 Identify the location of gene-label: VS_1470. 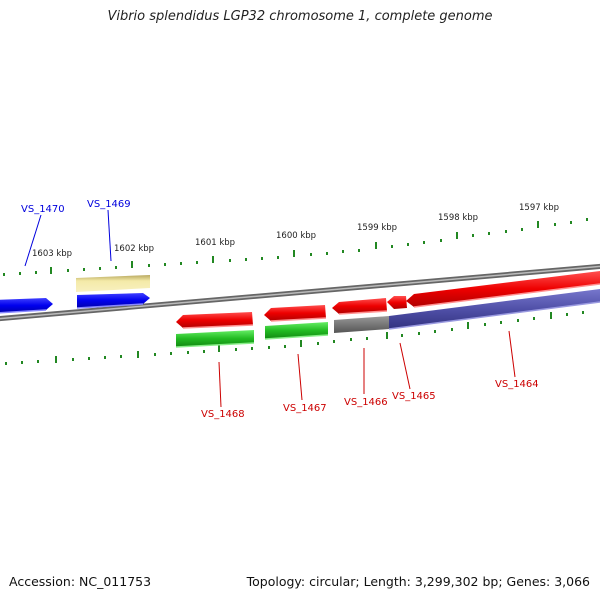
(43, 209).